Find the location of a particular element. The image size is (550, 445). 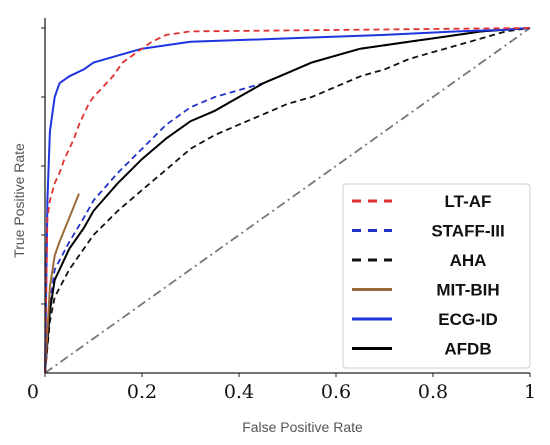

x-tick-label: 0.8 is located at coordinates (433, 392).